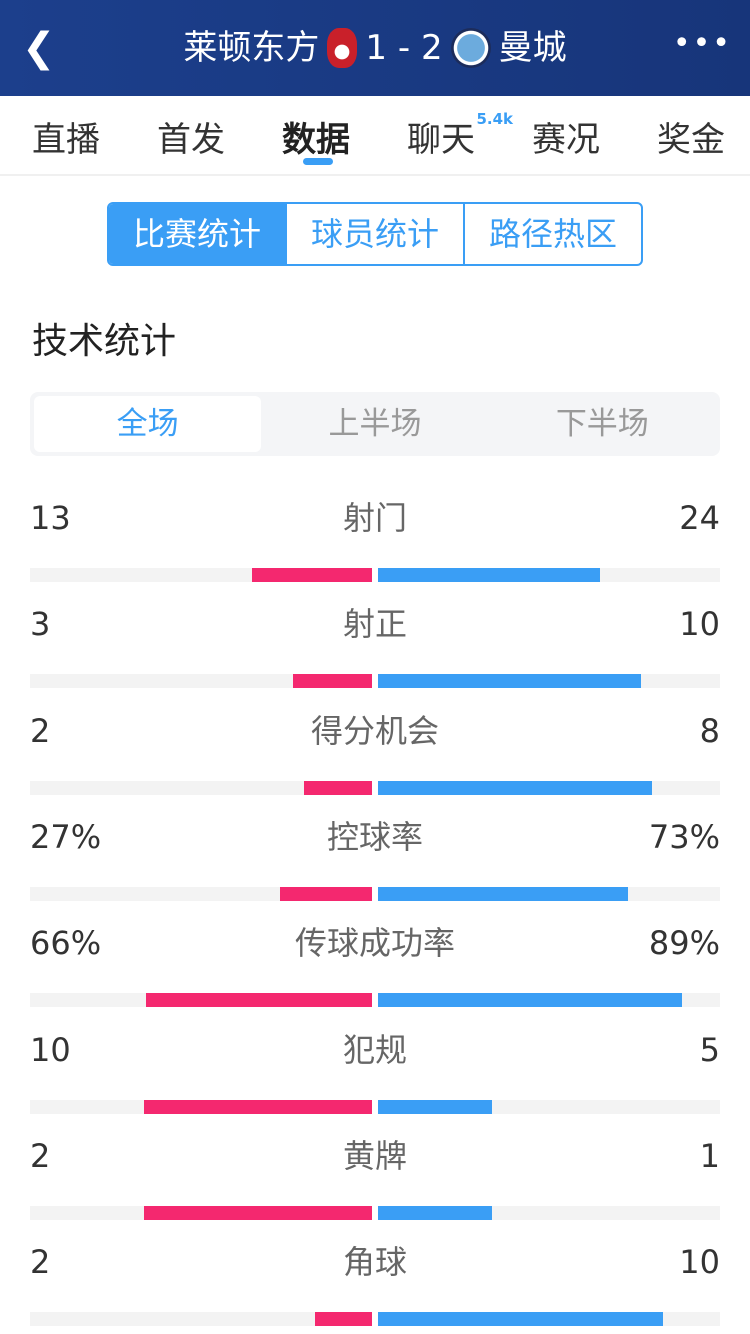 This screenshot has height=1334, width=750. What do you see at coordinates (684, 943) in the screenshot?
I see `away-value: 89%` at bounding box center [684, 943].